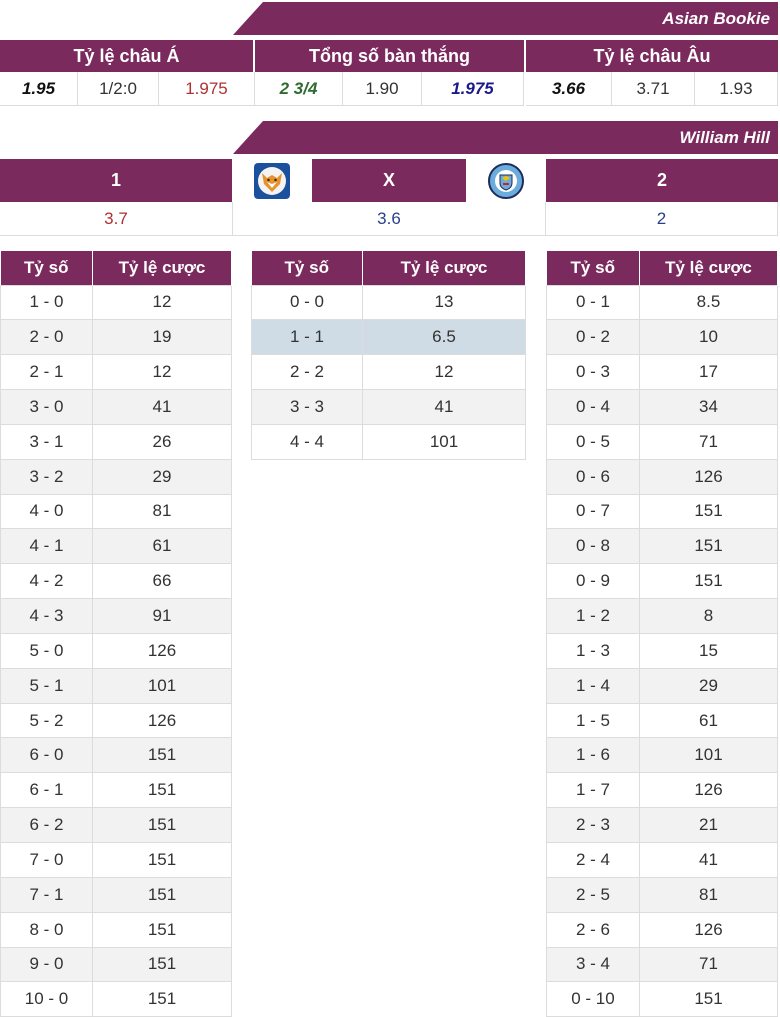  What do you see at coordinates (662, 720) in the screenshot?
I see `table-row: 1 - 5 61` at bounding box center [662, 720].